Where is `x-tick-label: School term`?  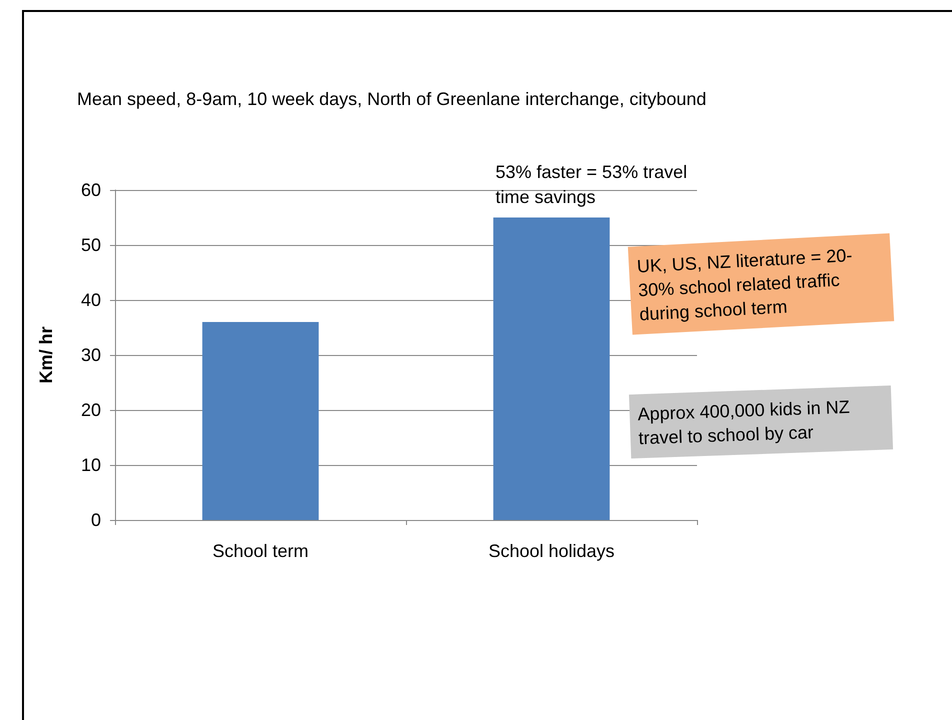 x-tick-label: School term is located at coordinates (260, 551).